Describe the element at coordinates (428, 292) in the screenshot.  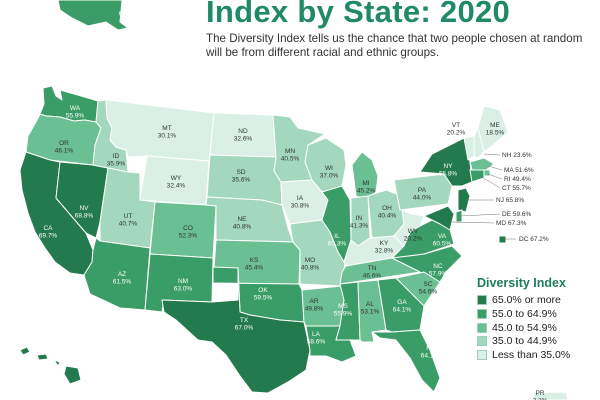
I see `state-value: 54.6%` at that location.